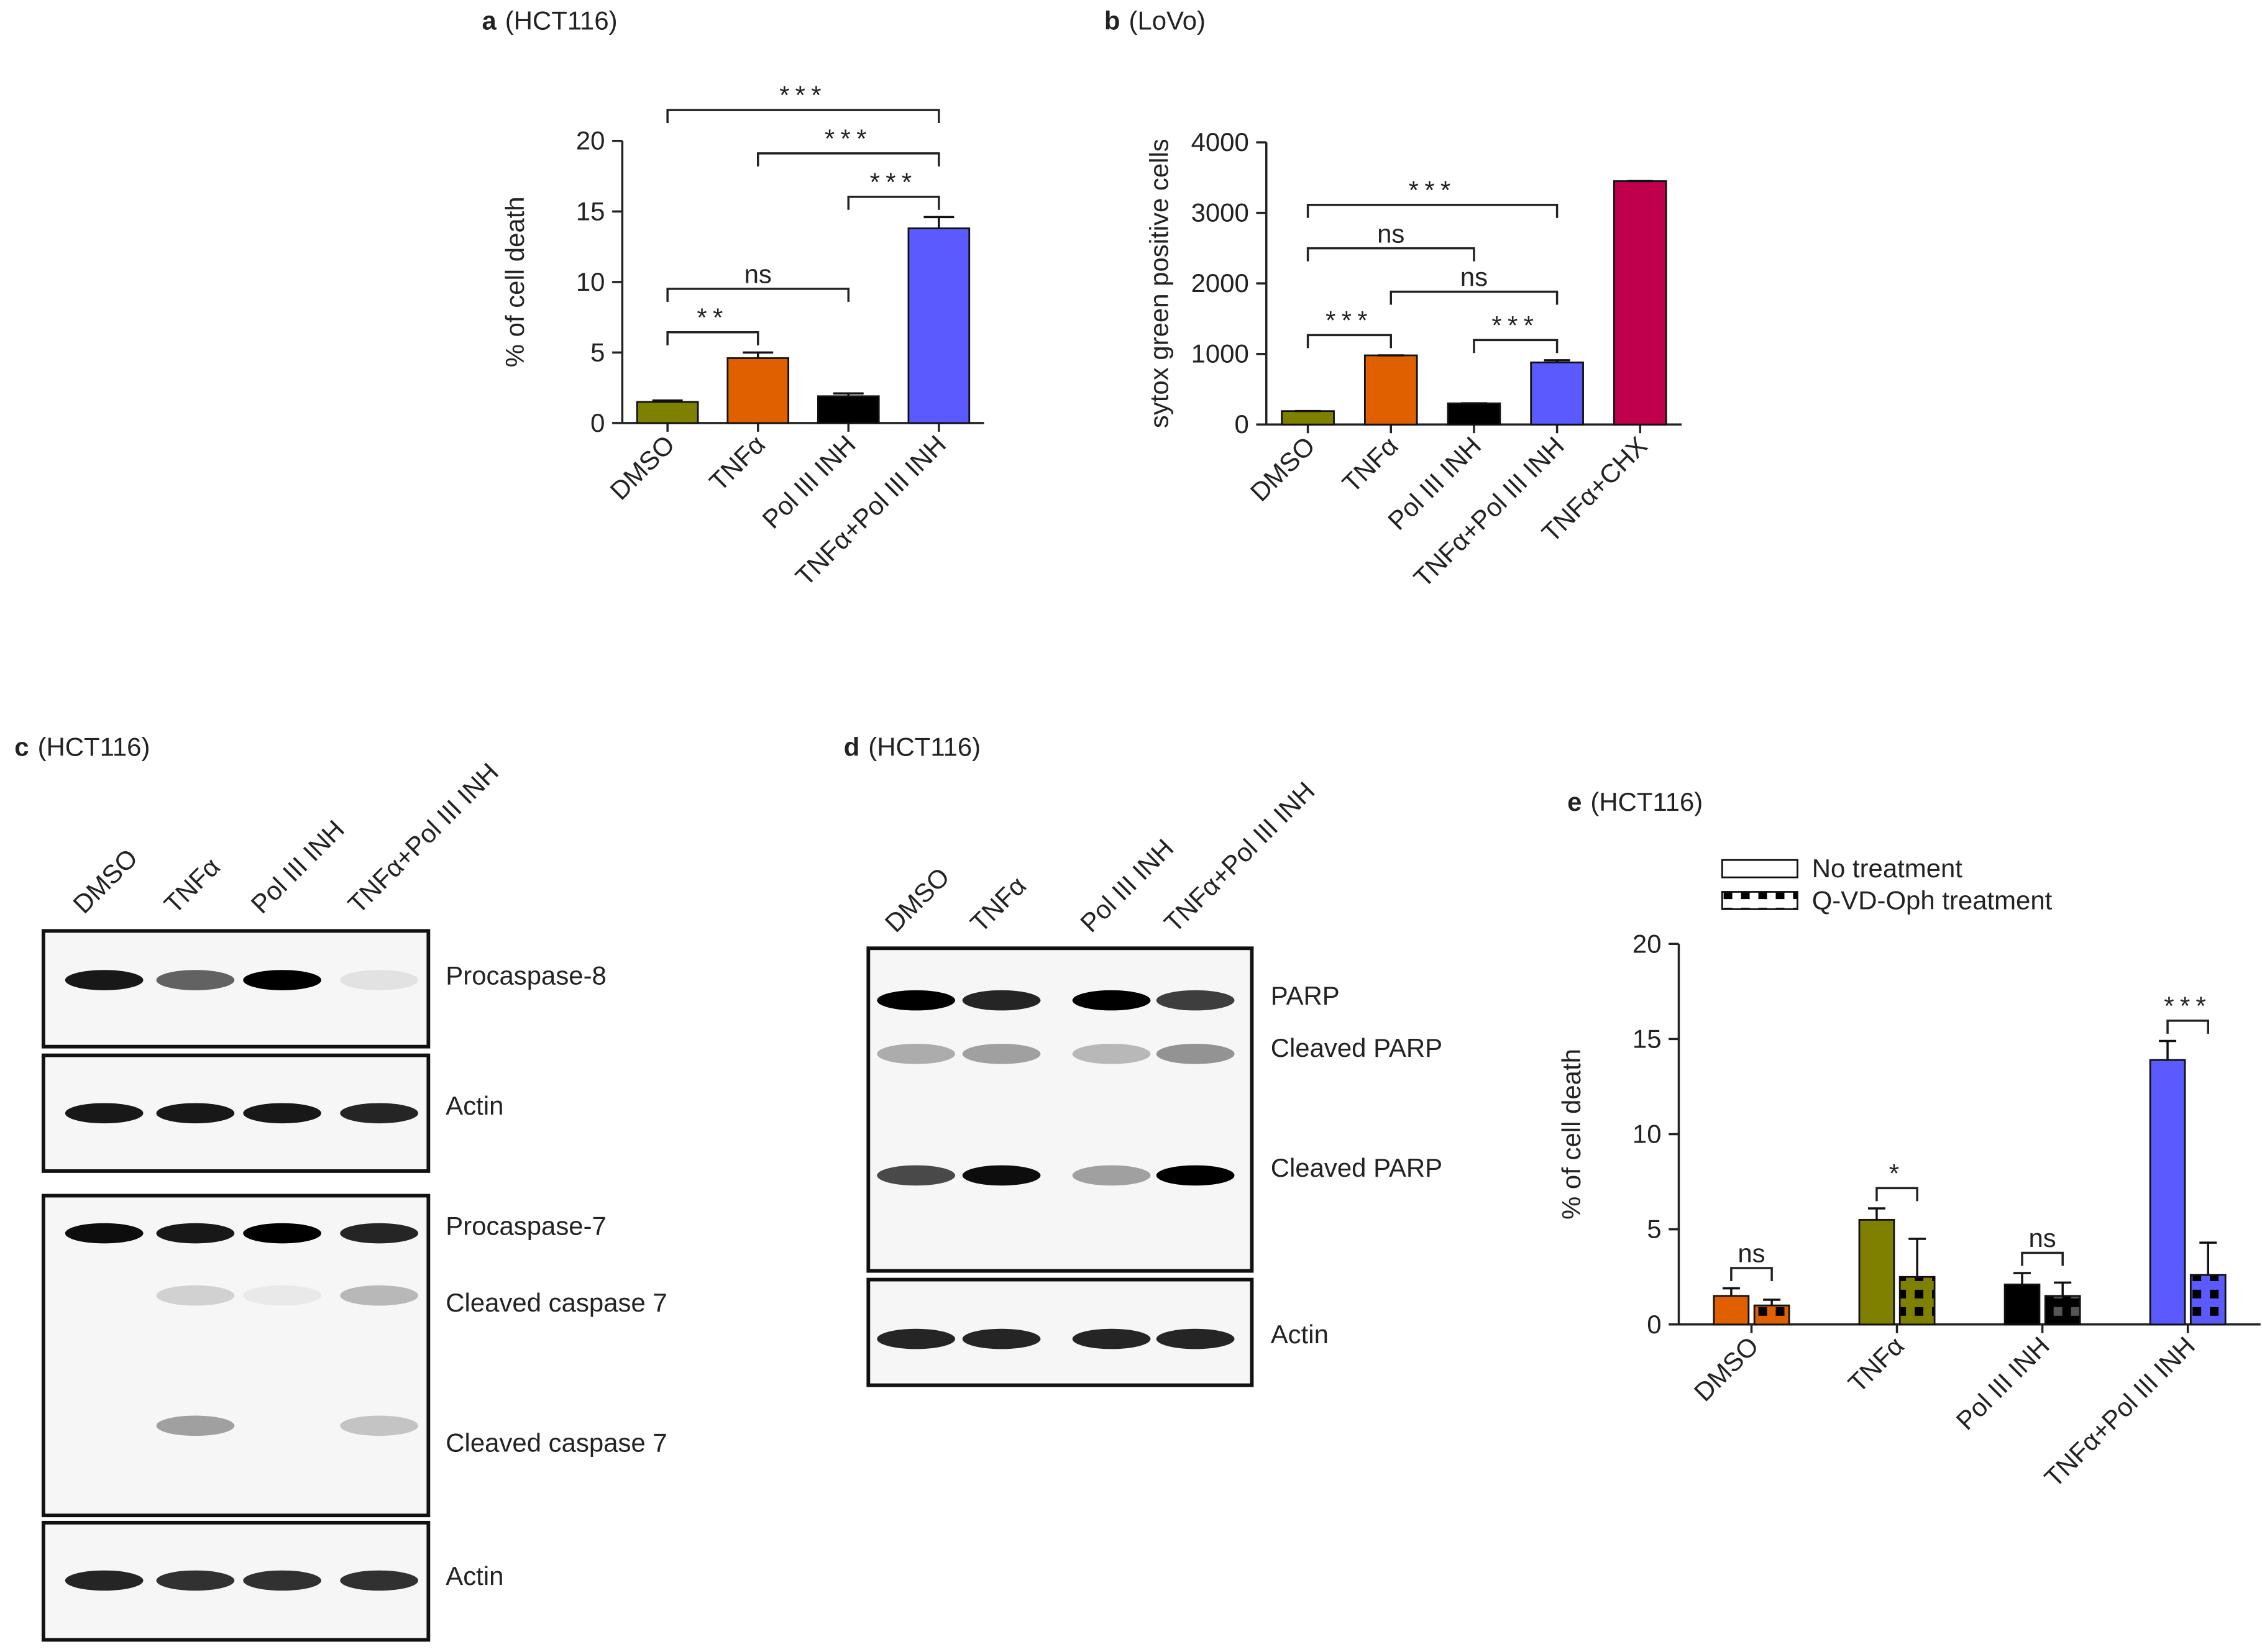 The height and width of the screenshot is (1652, 2262). I want to click on x-tick-label: Pol III INH, so click(2003, 1383).